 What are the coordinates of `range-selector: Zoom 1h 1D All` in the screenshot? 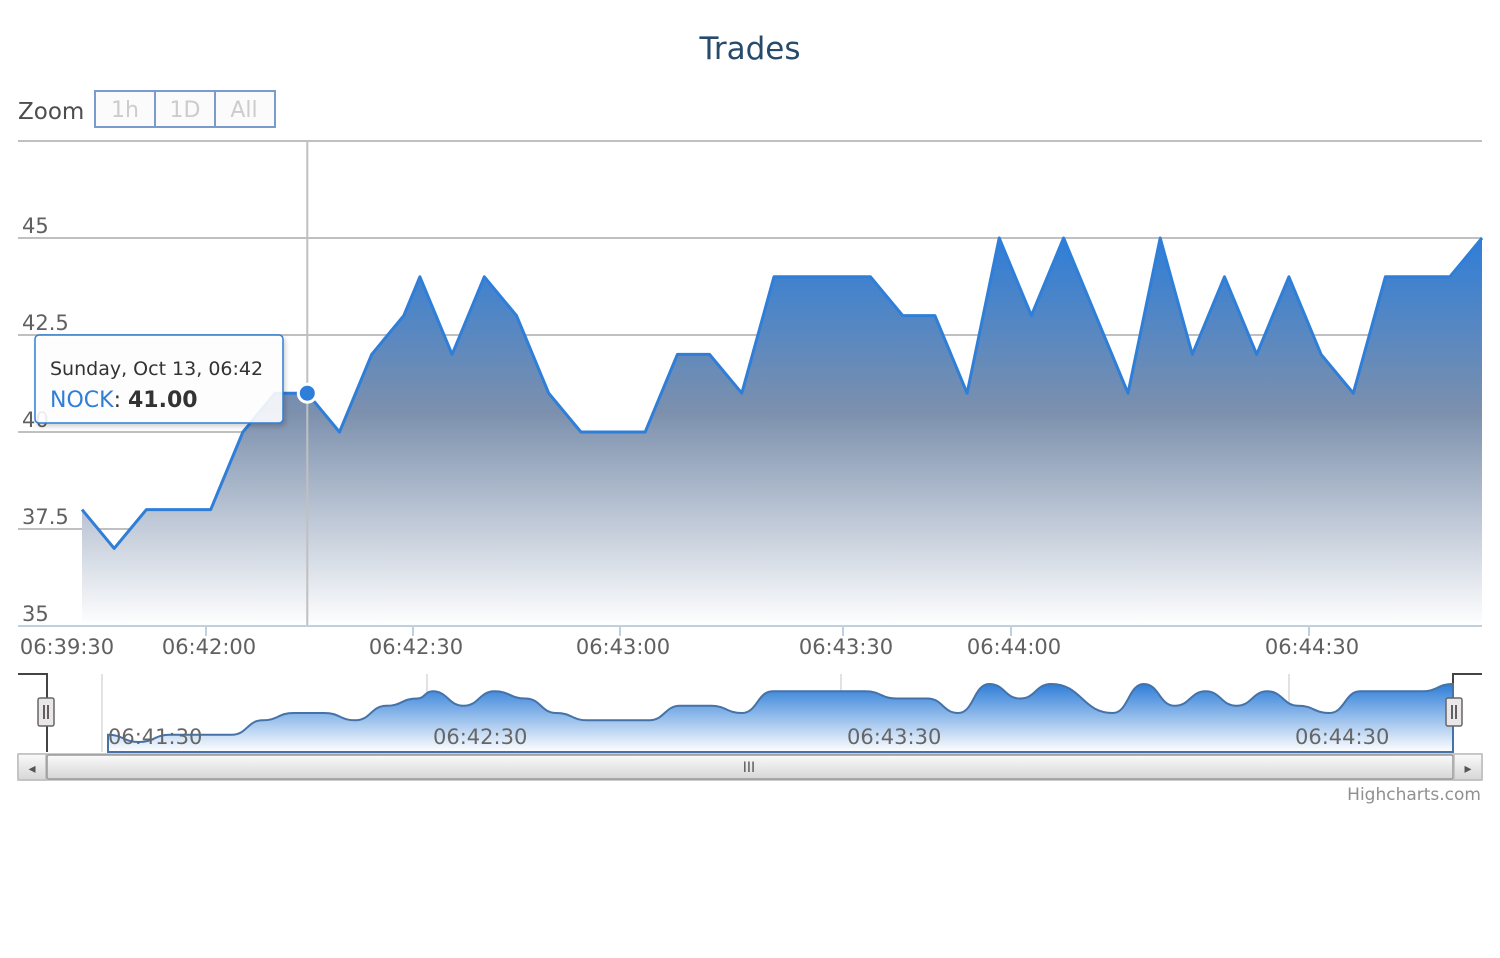 It's located at (147, 109).